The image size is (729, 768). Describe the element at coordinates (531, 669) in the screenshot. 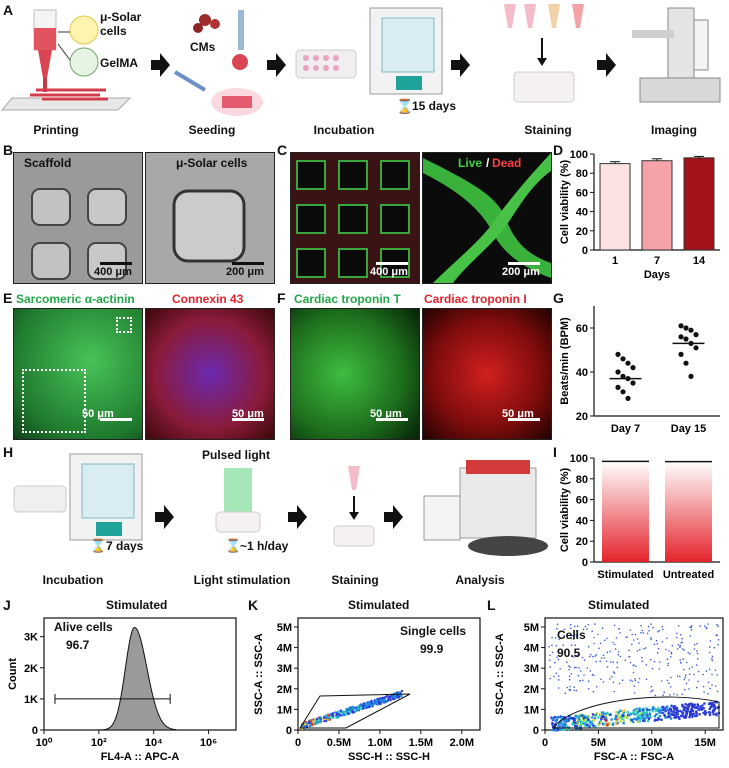

I see `y-tick-label: 3M` at that location.